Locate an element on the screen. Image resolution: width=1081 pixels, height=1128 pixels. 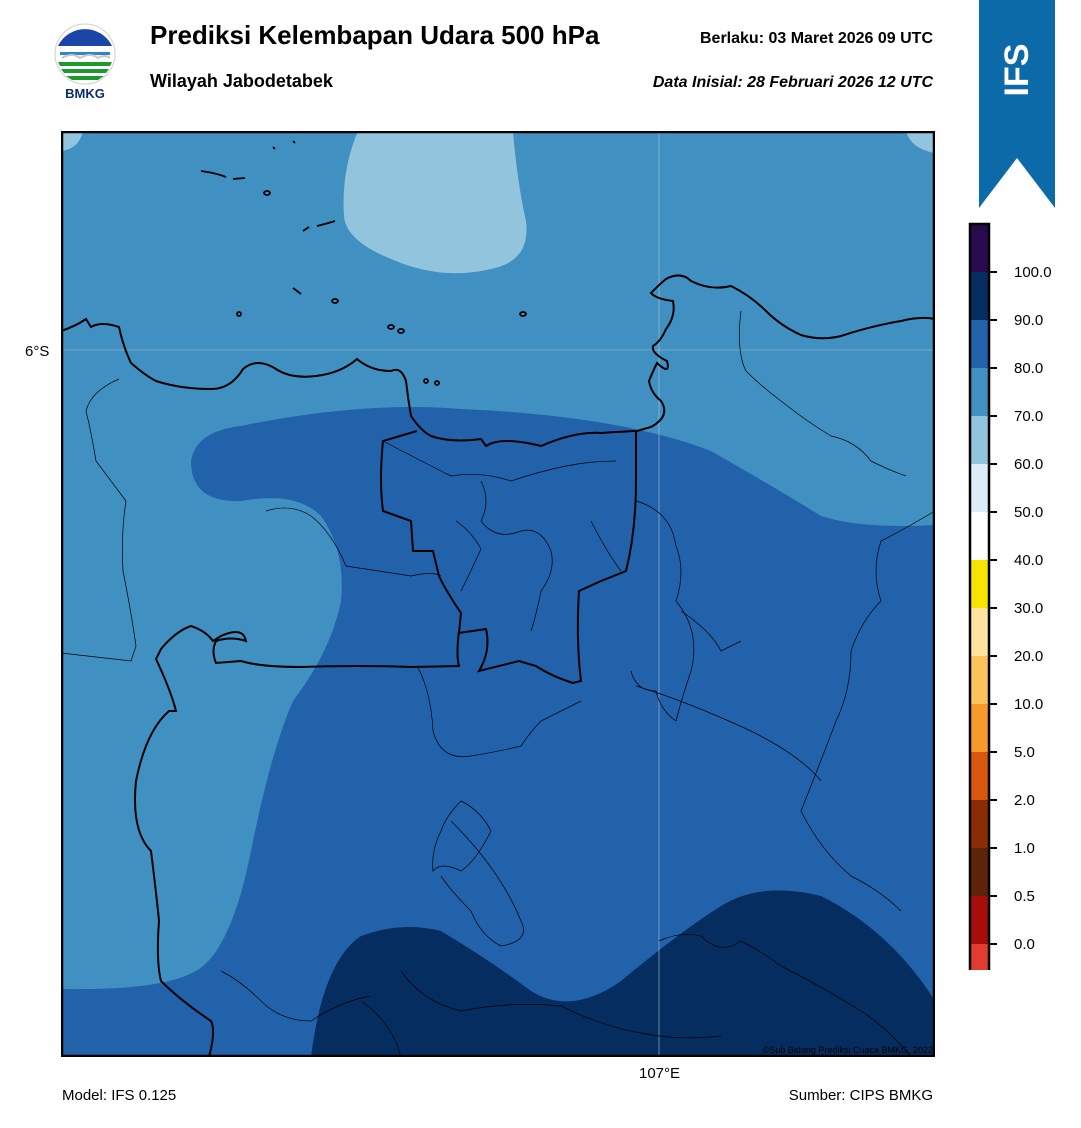
zone-60-70-corner-right is located at coordinates (920, 142).